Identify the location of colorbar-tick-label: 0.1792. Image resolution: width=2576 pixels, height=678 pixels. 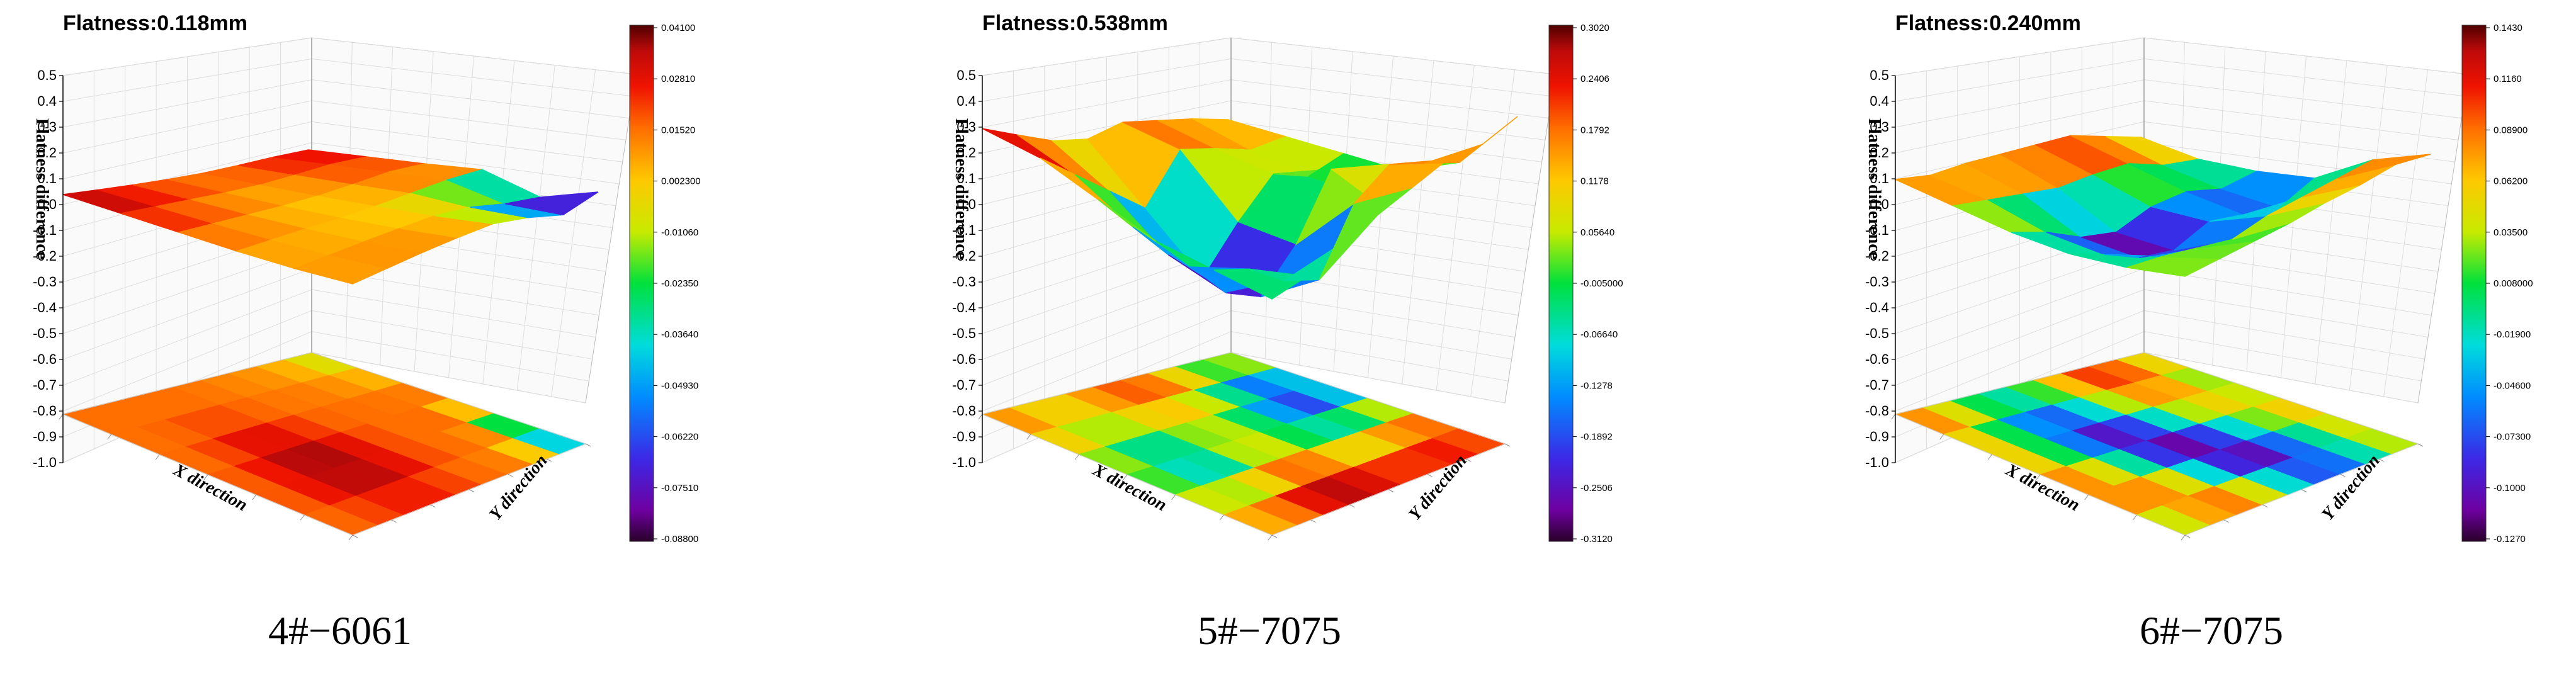
(1594, 130).